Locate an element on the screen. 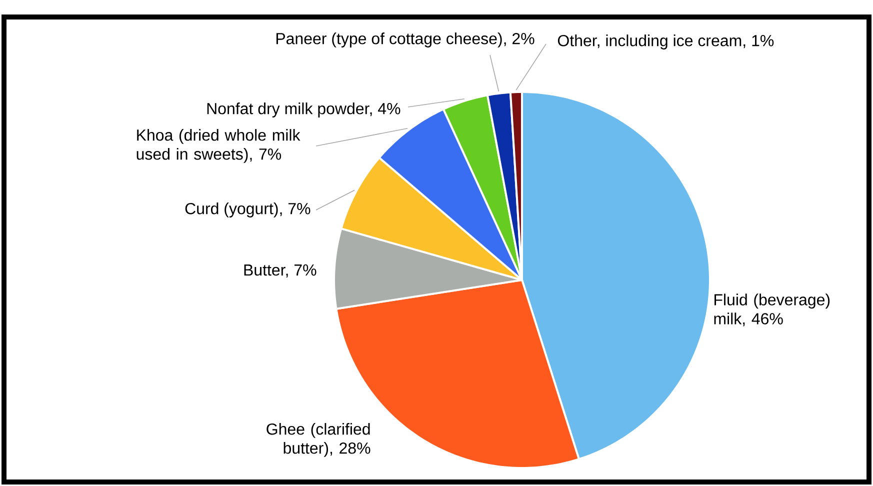  slice-label: Fluid (beverage) milk, 46% is located at coordinates (772, 310).